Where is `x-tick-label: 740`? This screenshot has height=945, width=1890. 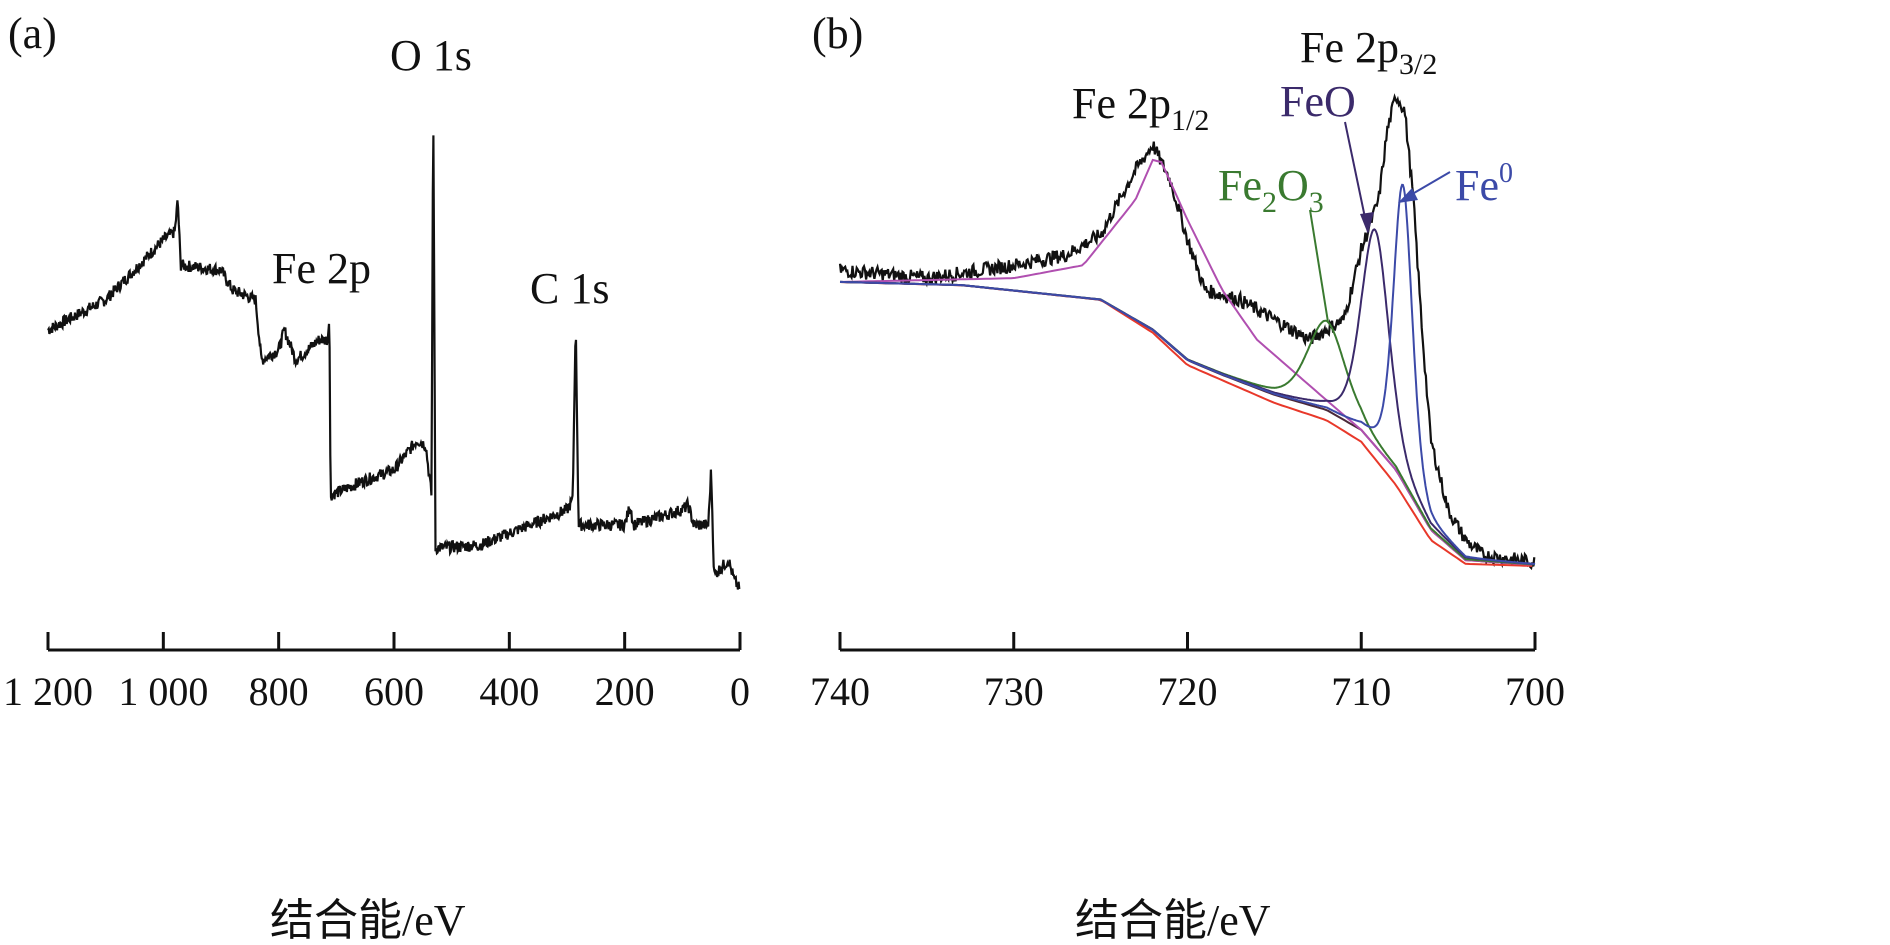
x-tick-label: 740 is located at coordinates (840, 691).